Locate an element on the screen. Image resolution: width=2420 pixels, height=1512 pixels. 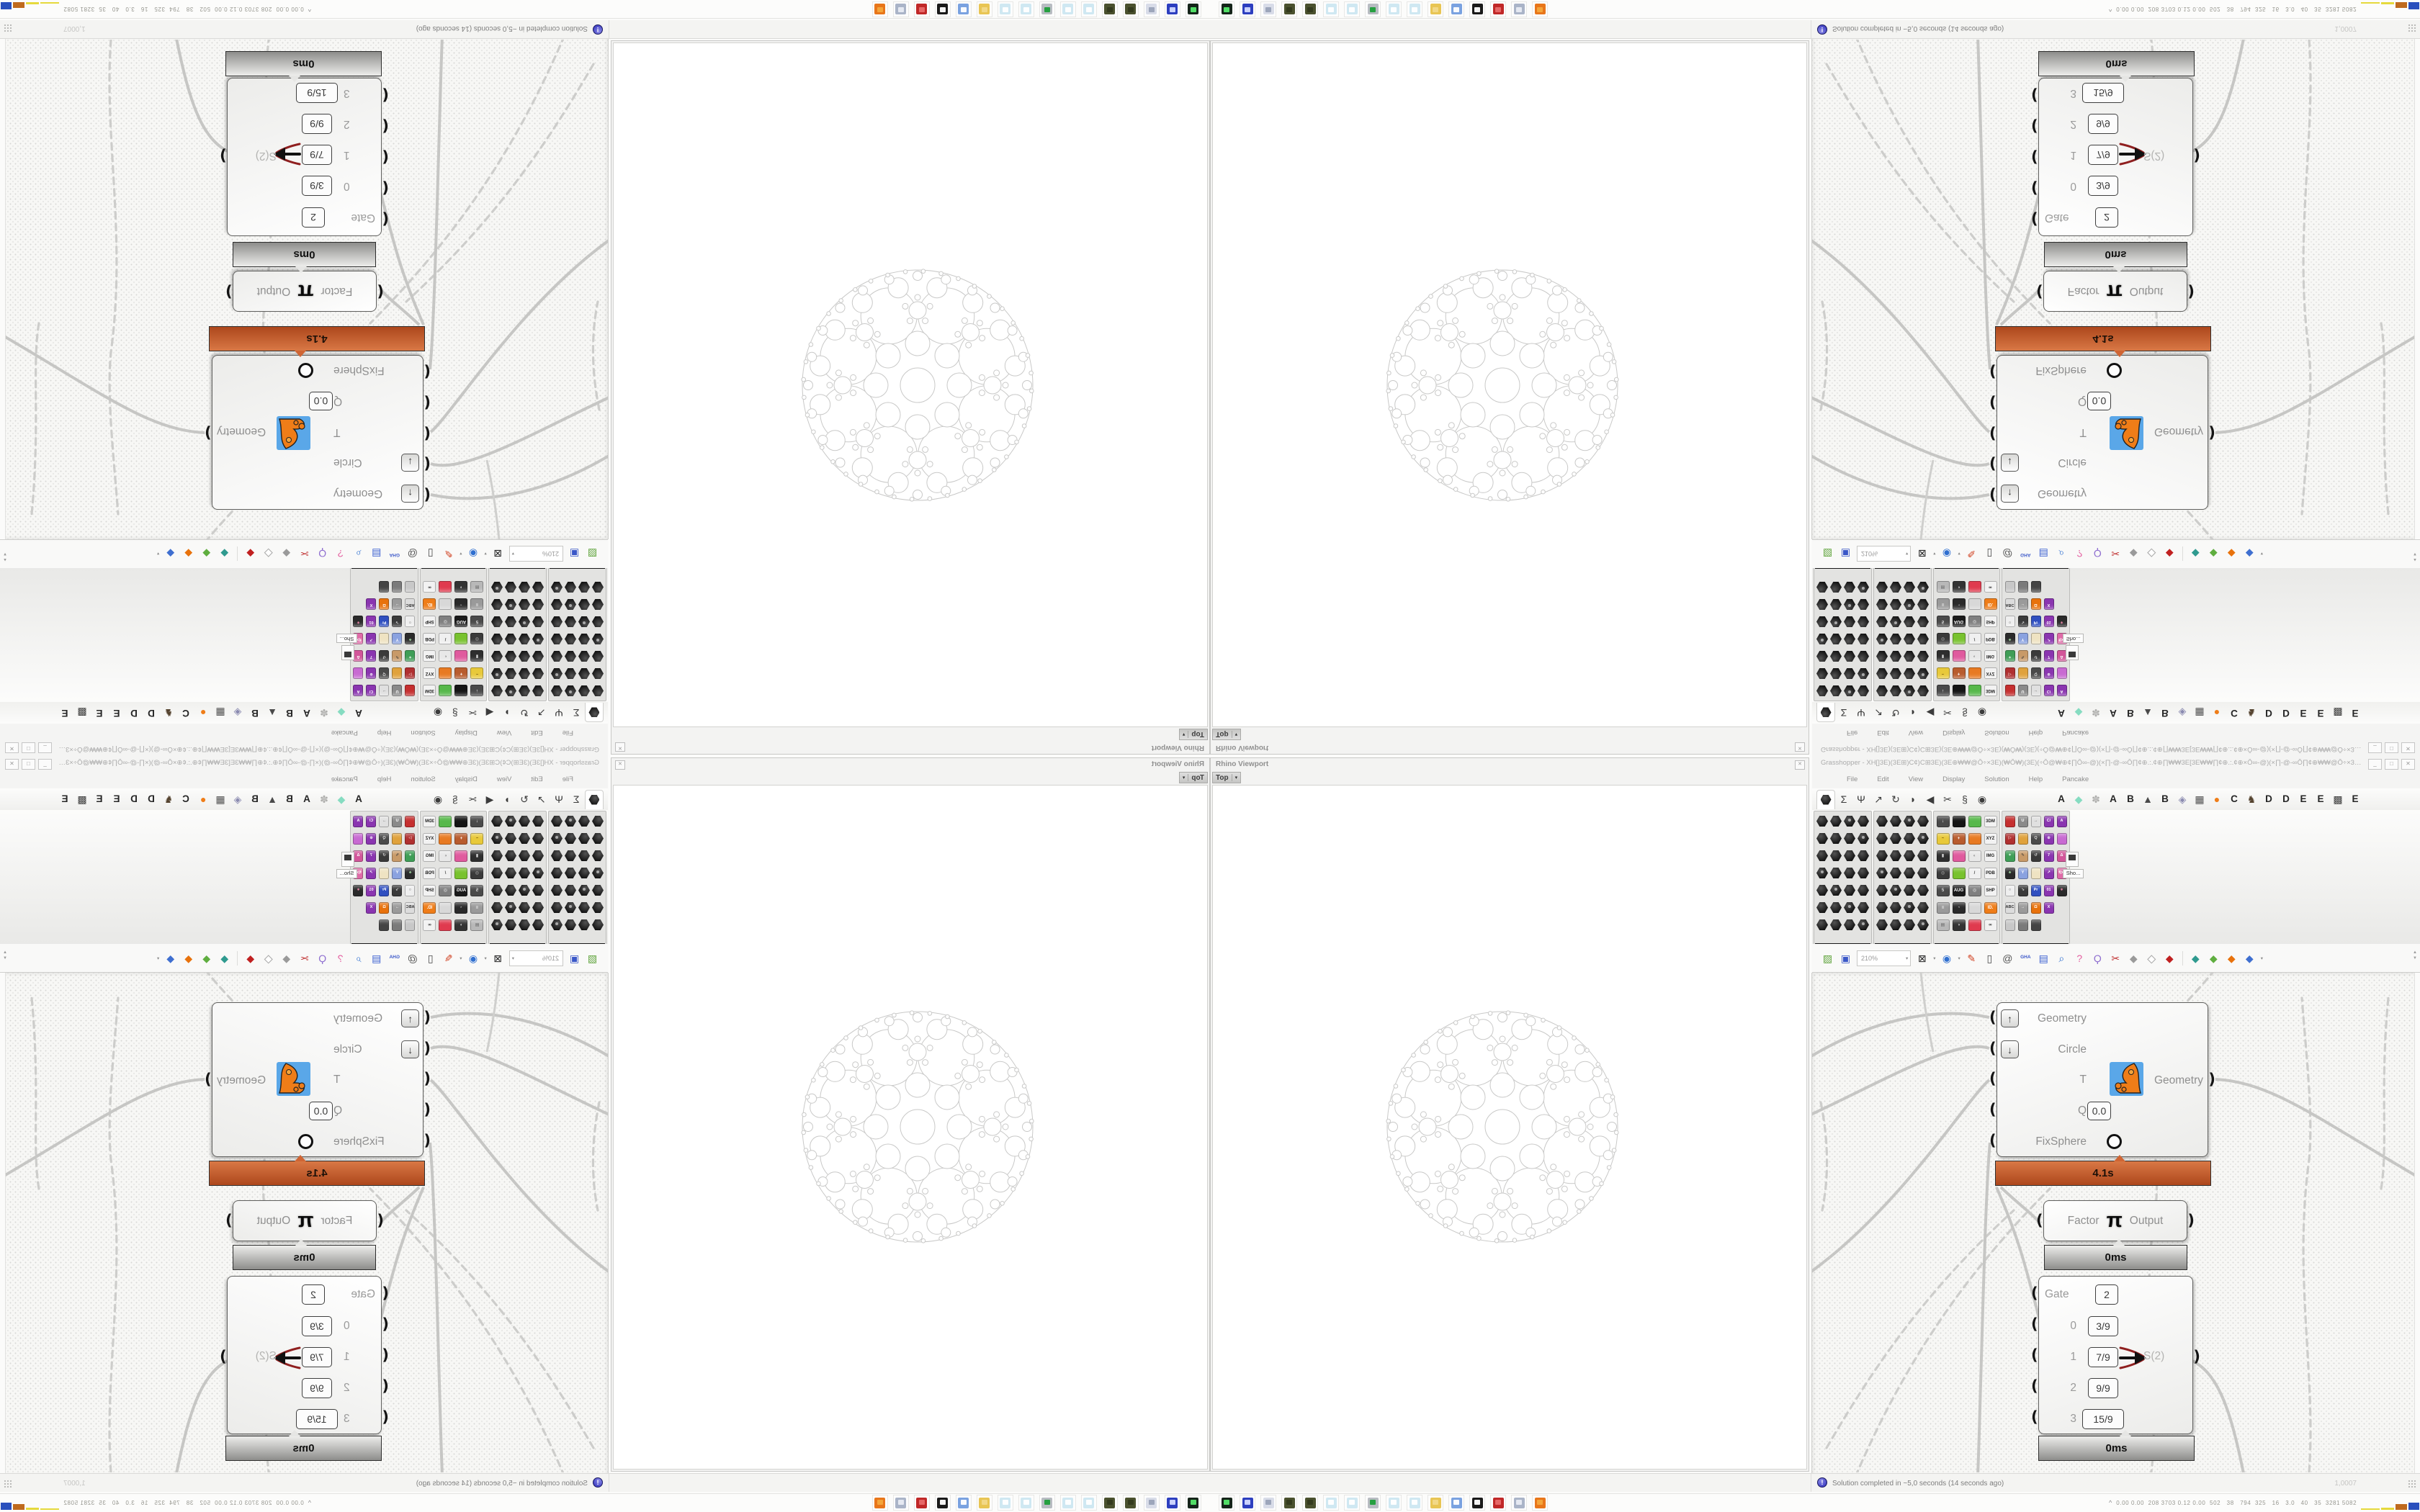
menu-display: Display is located at coordinates (1954, 779).